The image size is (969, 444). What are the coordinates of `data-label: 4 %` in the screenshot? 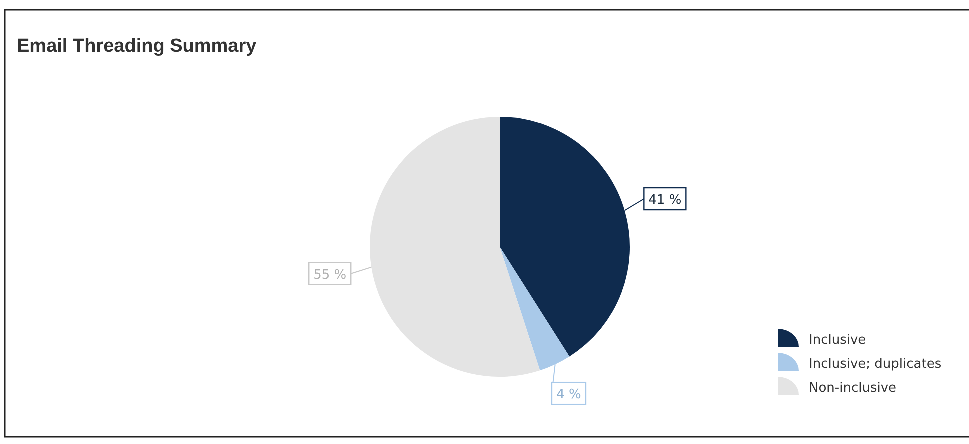 It's located at (569, 395).